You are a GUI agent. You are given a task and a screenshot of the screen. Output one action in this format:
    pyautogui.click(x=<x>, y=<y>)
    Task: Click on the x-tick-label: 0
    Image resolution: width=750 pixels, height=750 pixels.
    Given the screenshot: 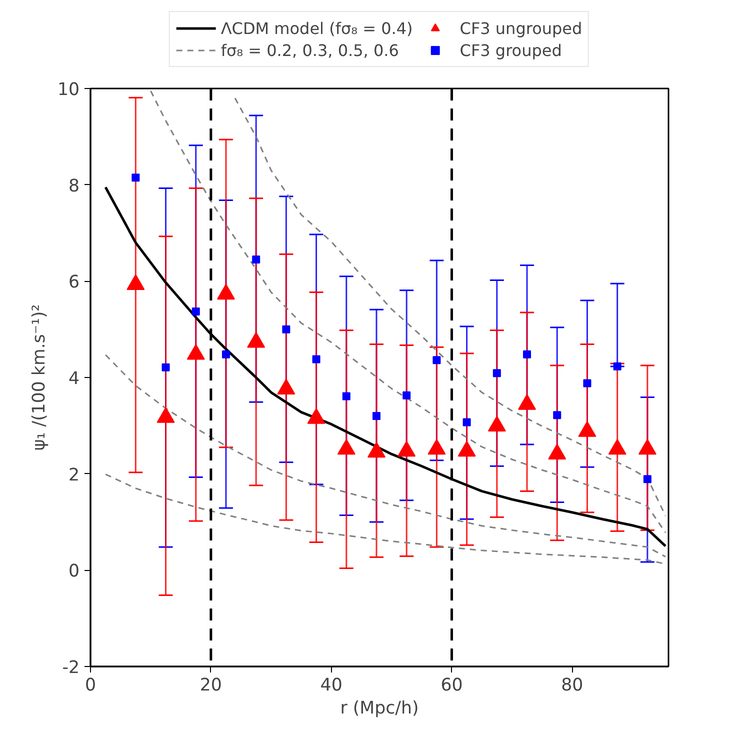 What is the action you would take?
    pyautogui.click(x=90, y=686)
    